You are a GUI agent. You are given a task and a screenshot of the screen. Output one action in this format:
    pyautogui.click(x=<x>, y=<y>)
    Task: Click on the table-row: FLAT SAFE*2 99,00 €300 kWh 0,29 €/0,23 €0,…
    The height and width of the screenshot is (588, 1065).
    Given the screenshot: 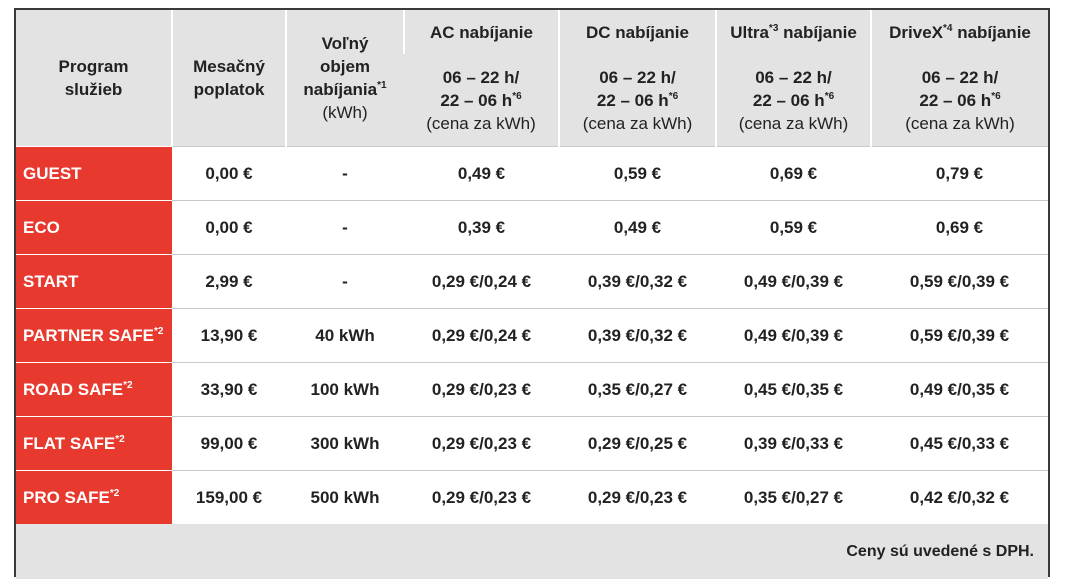 What is the action you would take?
    pyautogui.click(x=532, y=443)
    